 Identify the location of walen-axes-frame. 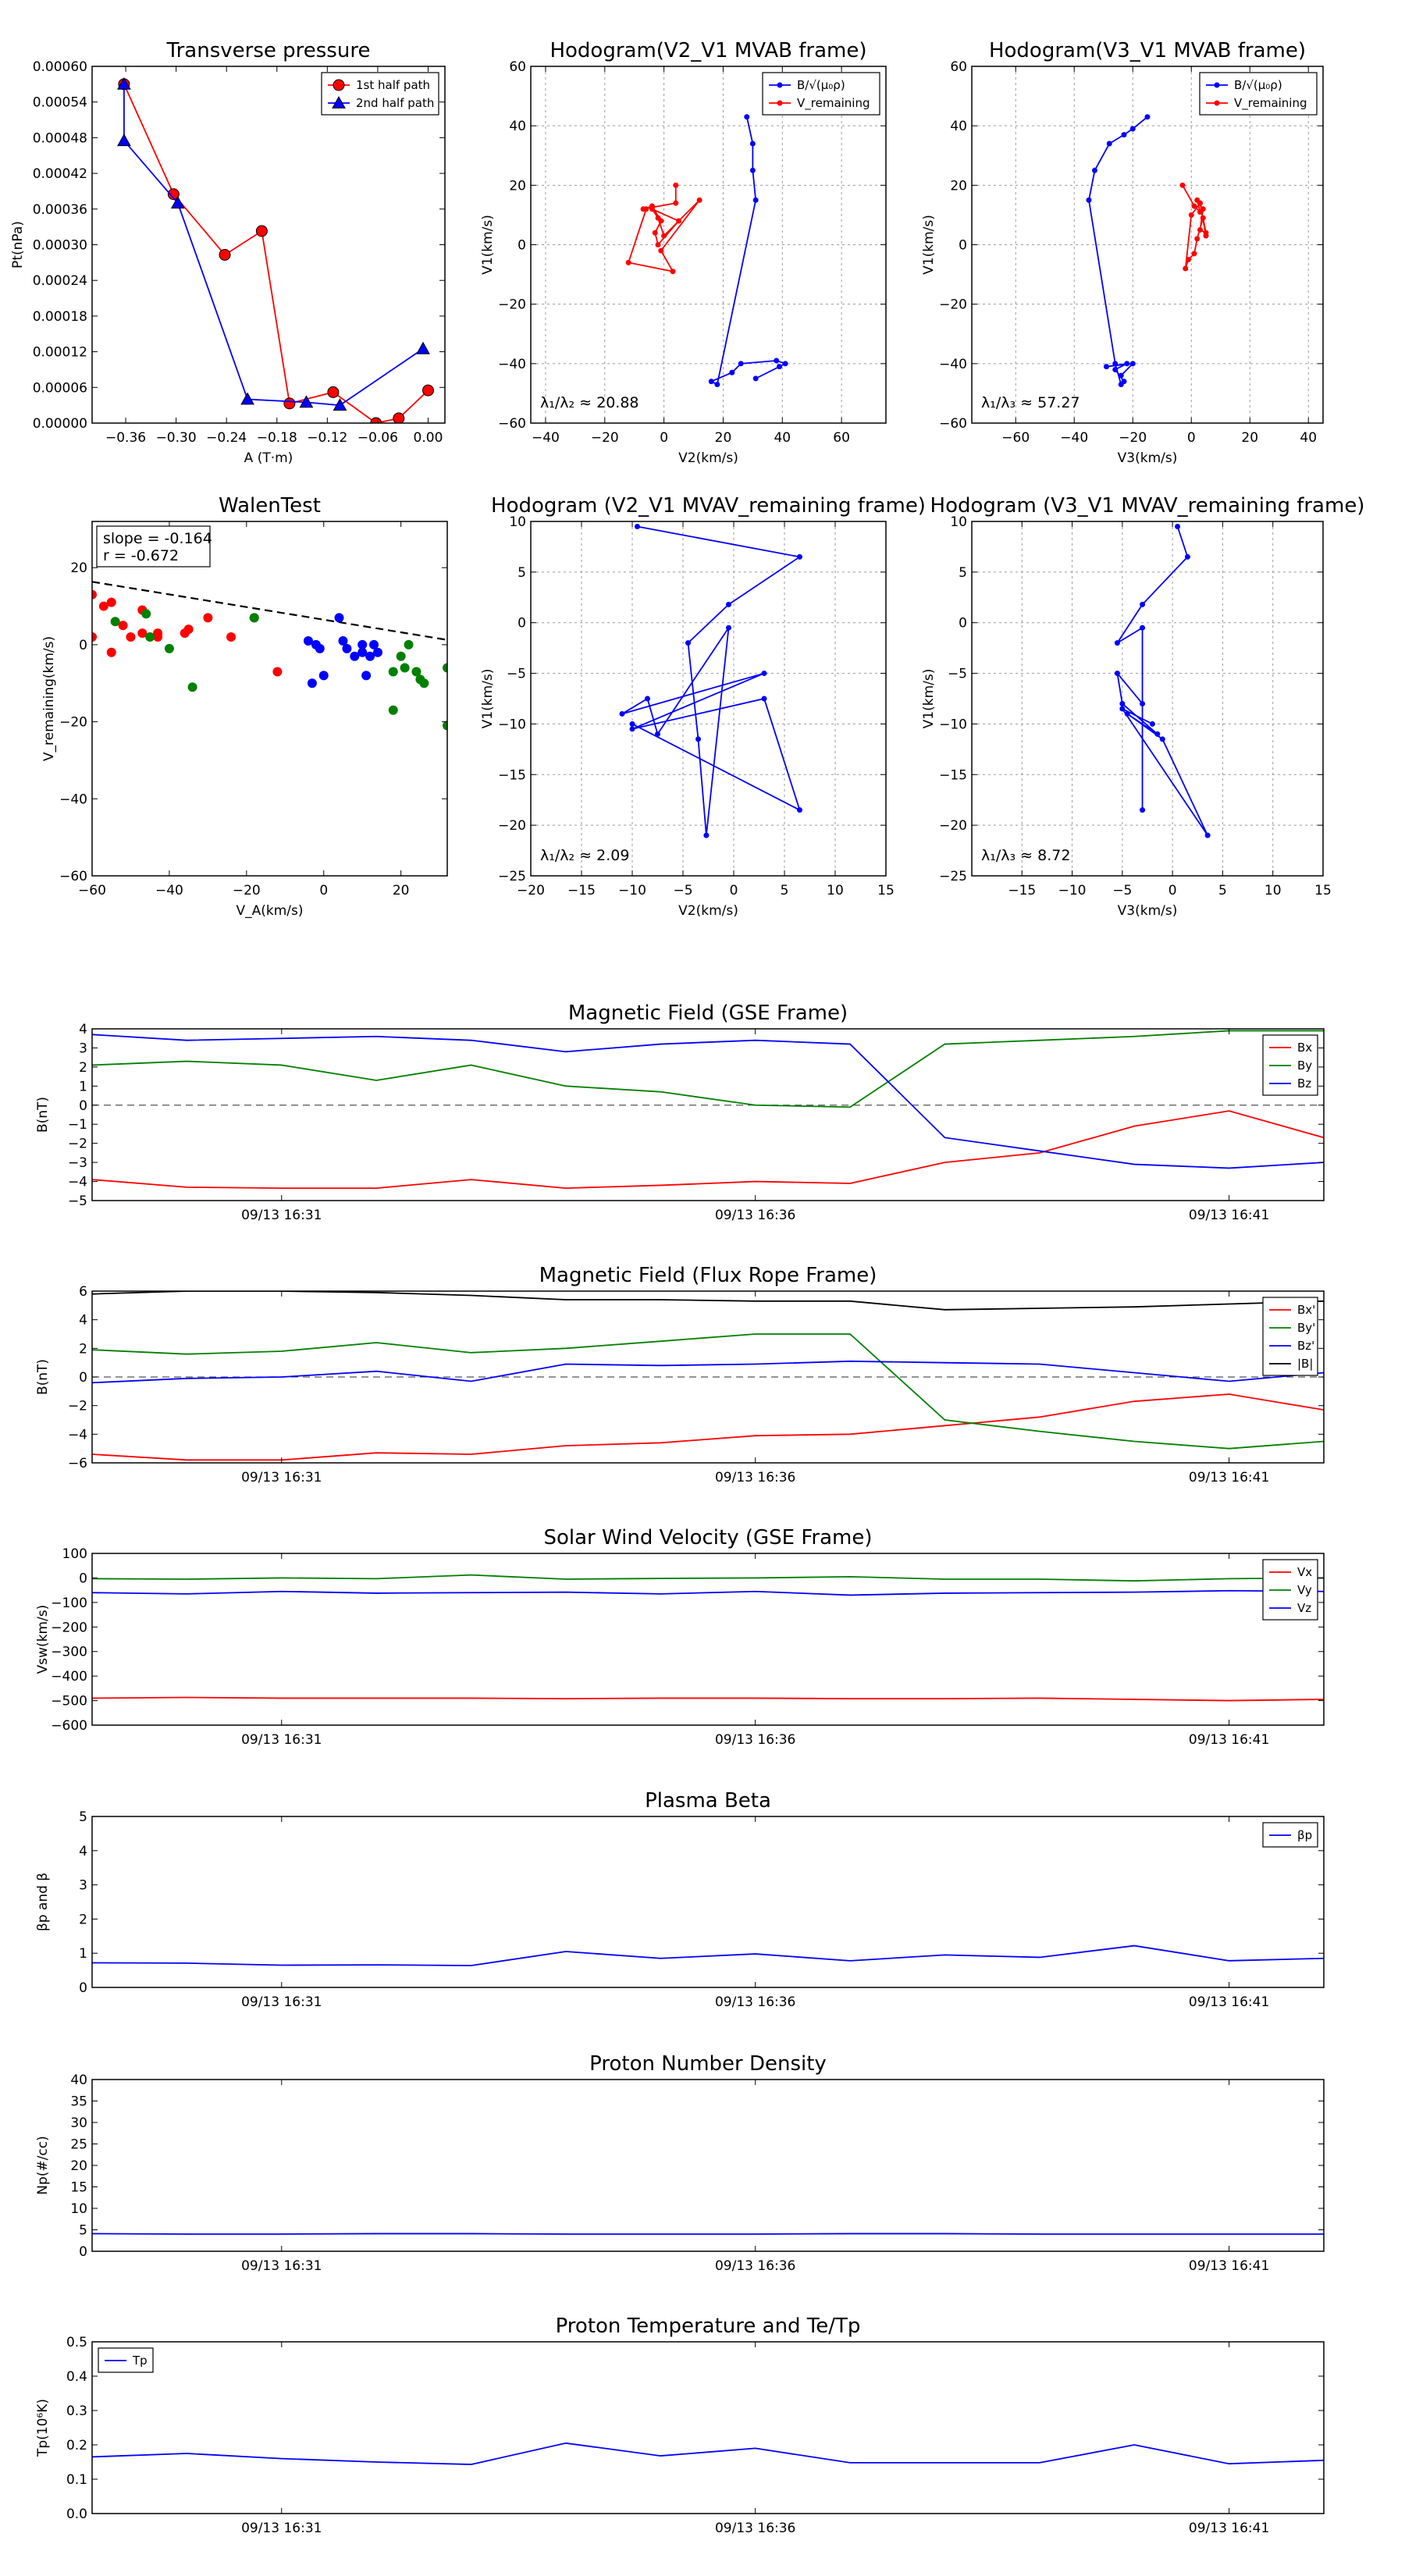
(270, 699).